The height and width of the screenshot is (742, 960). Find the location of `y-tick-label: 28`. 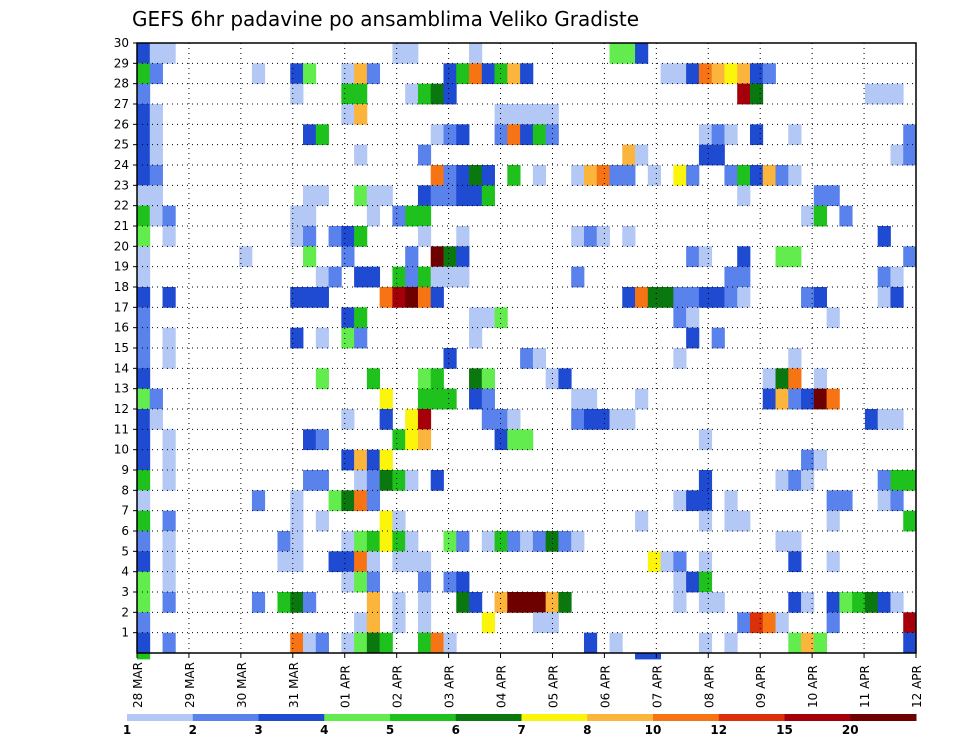

y-tick-label: 28 is located at coordinates (121, 84).